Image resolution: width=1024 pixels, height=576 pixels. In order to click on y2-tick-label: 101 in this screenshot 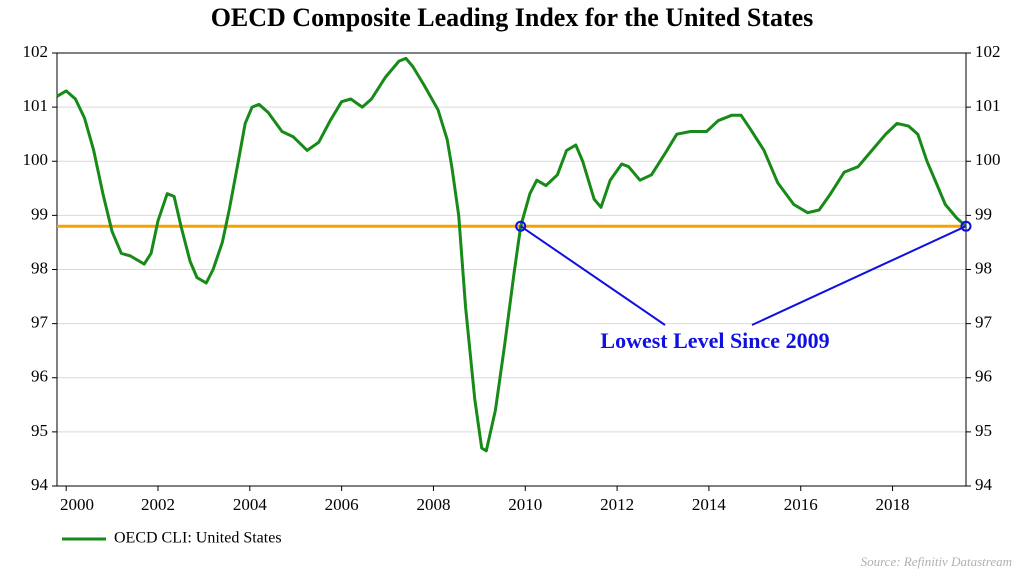, I will do `click(988, 105)`.